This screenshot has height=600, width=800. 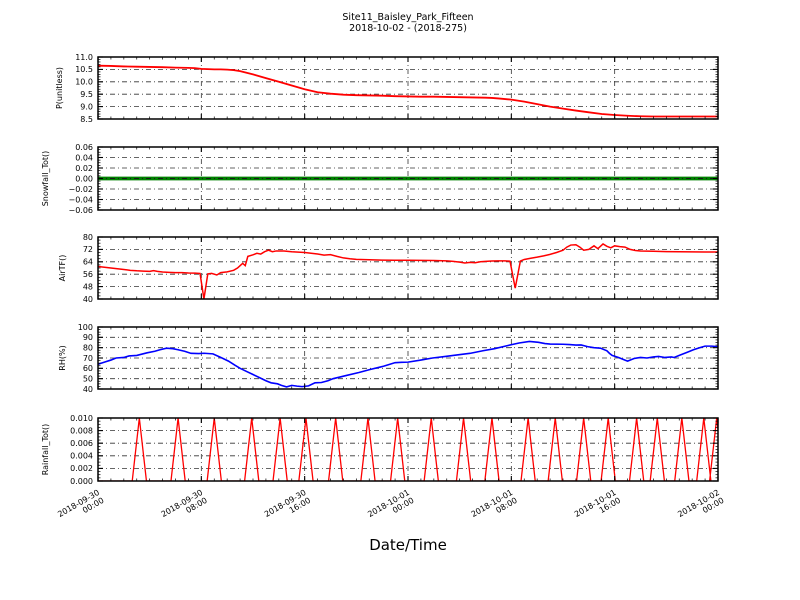 What do you see at coordinates (88, 274) in the screenshot?
I see `y-tick-label: 56` at bounding box center [88, 274].